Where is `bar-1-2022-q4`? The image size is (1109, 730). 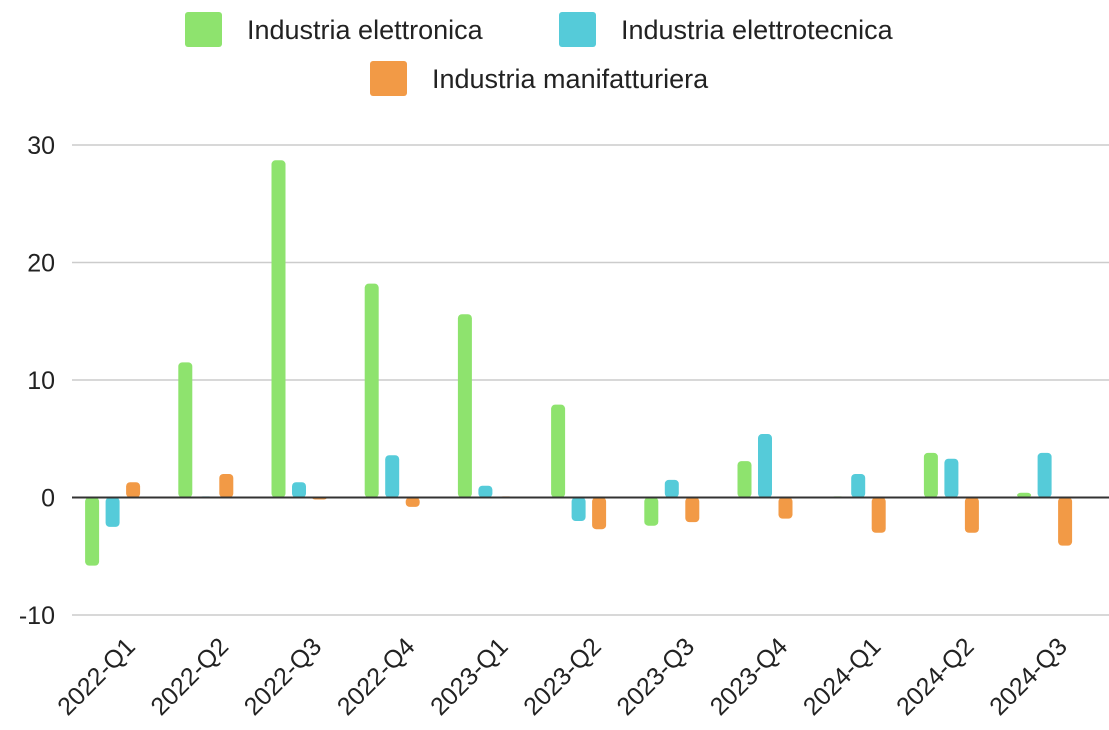
bar-1-2022-q4 is located at coordinates (371, 390).